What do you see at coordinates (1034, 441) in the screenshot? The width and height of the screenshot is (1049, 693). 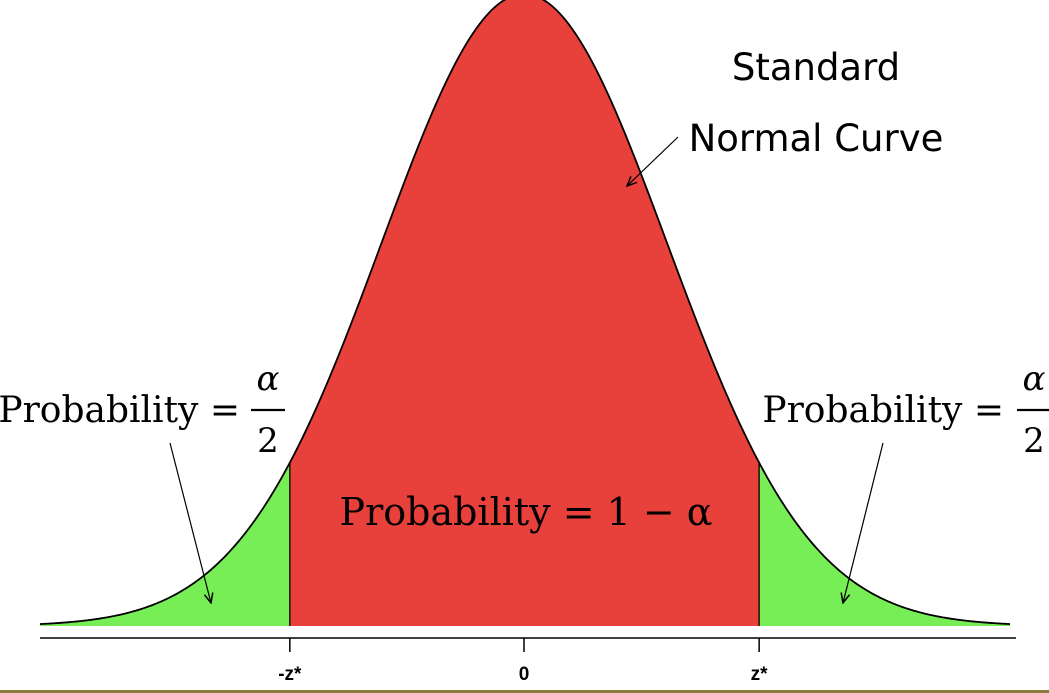 I see `right-probability-denominator: 2` at bounding box center [1034, 441].